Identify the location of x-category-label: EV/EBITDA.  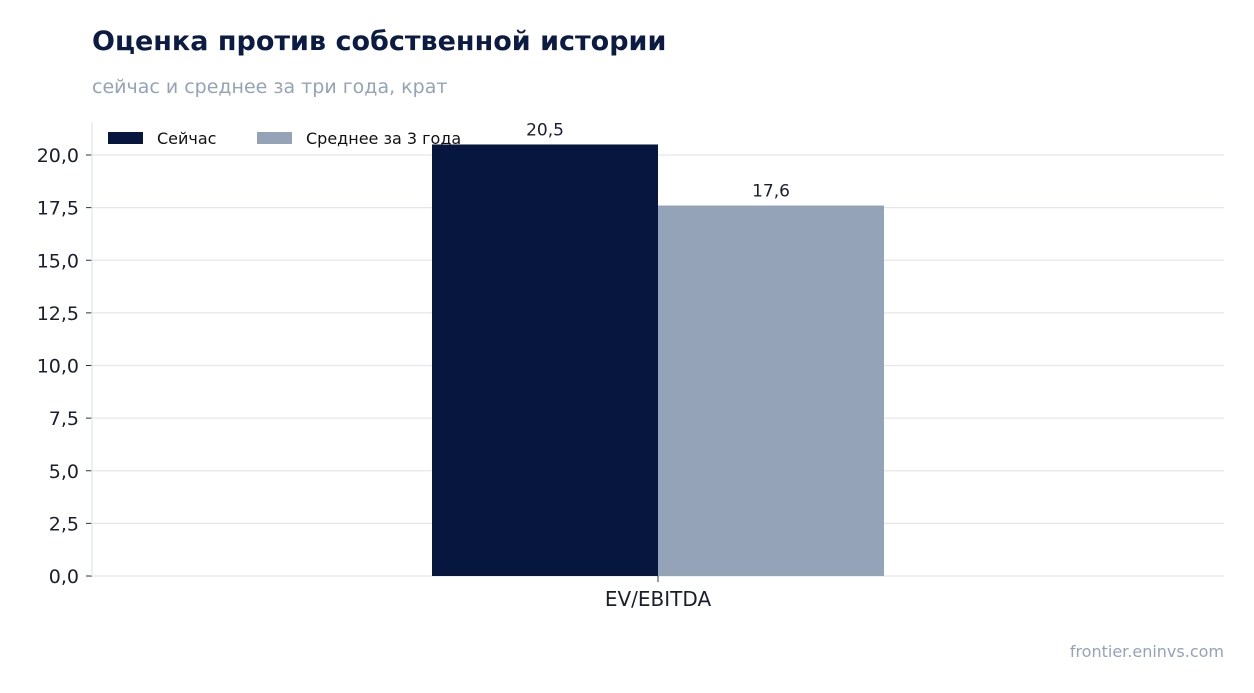
(658, 599).